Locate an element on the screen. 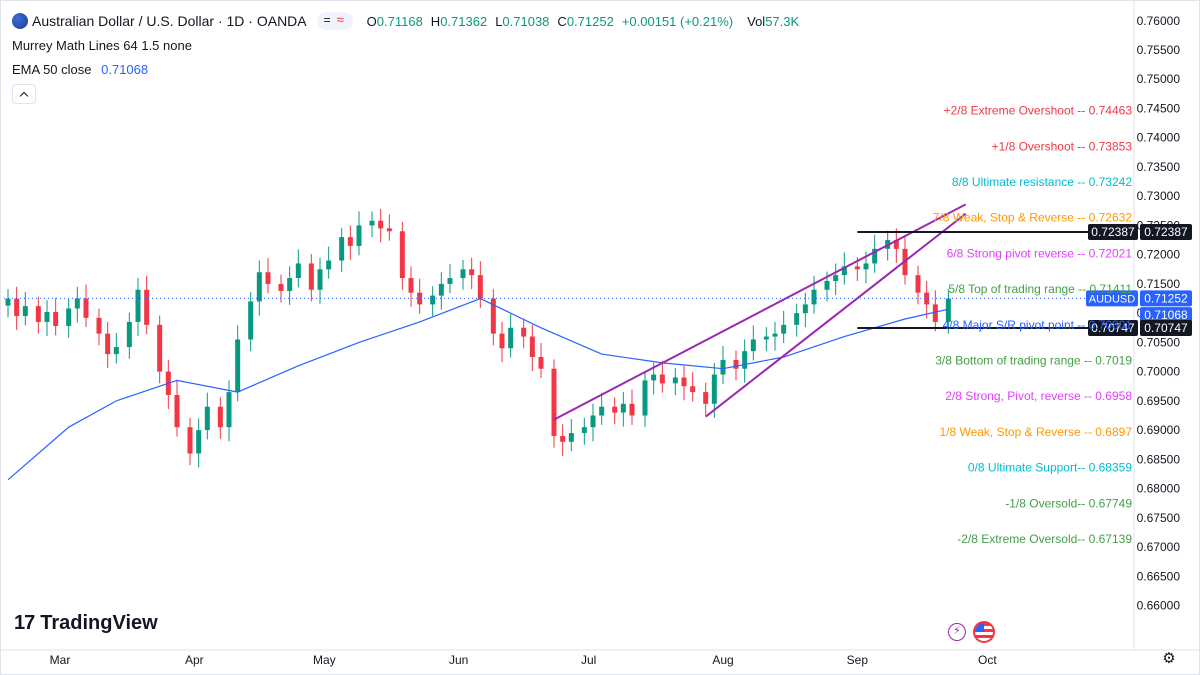 Image resolution: width=1200 pixels, height=675 pixels. equals-icon: = is located at coordinates (327, 20).